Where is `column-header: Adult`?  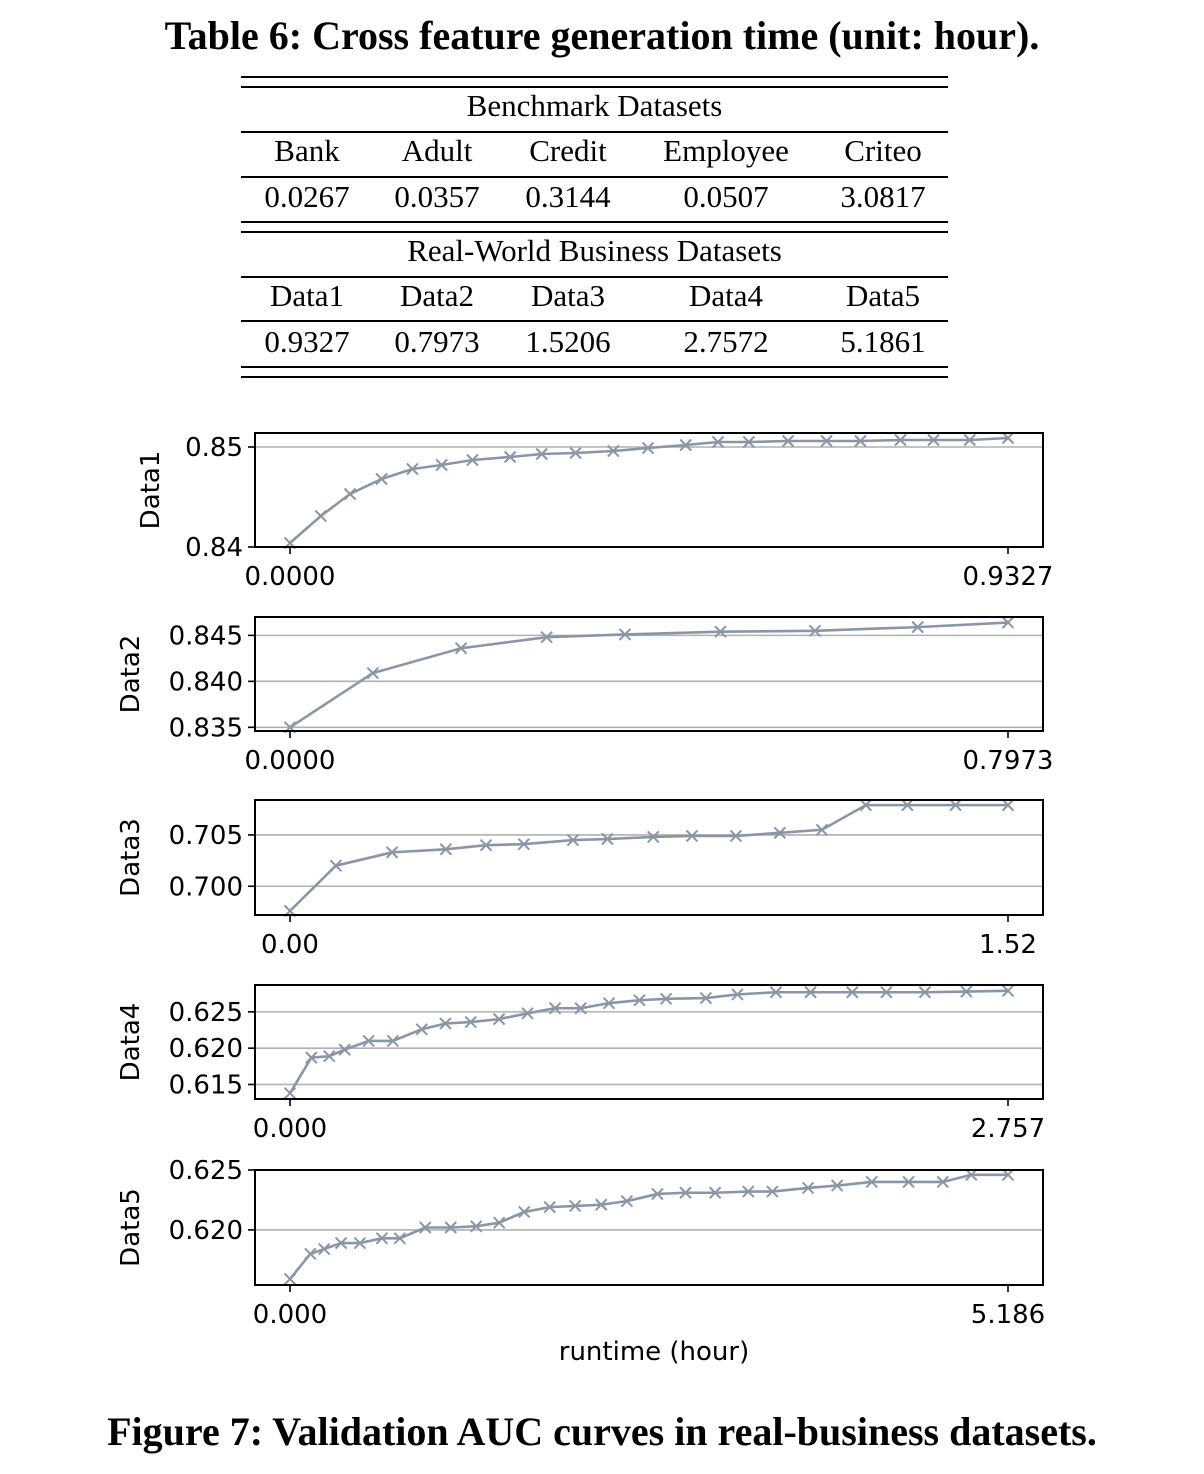
column-header: Adult is located at coordinates (437, 150).